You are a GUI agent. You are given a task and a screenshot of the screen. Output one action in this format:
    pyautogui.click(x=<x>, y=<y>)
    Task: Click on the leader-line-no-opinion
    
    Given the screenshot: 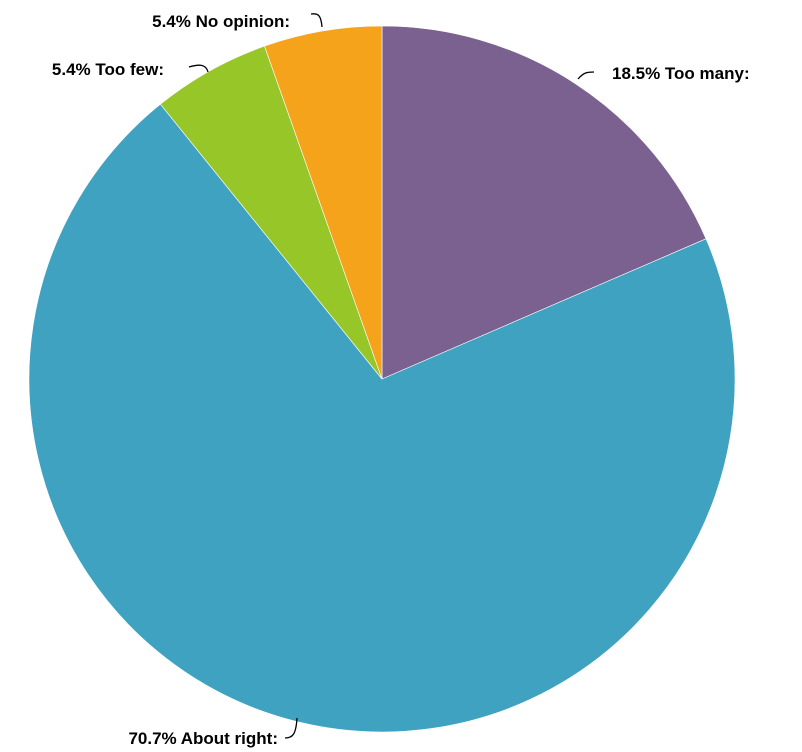 What is the action you would take?
    pyautogui.click(x=316, y=20)
    